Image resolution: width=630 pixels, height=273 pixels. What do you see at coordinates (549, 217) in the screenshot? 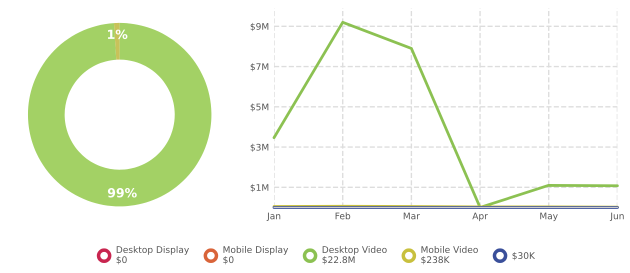
I see `x-tick-label: May` at bounding box center [549, 217].